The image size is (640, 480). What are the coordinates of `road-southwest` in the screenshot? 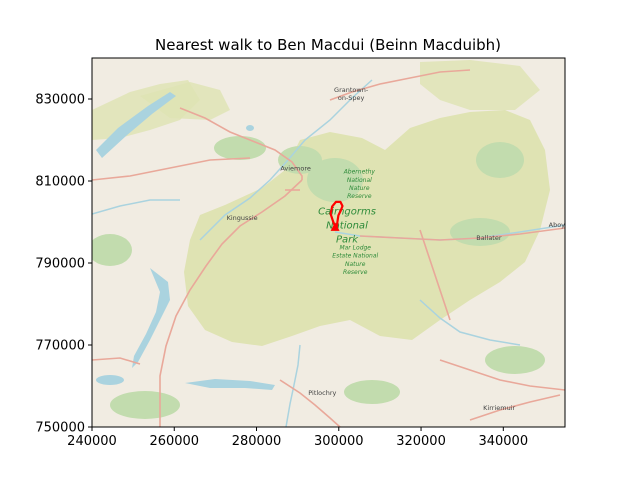 It's located at (116, 361).